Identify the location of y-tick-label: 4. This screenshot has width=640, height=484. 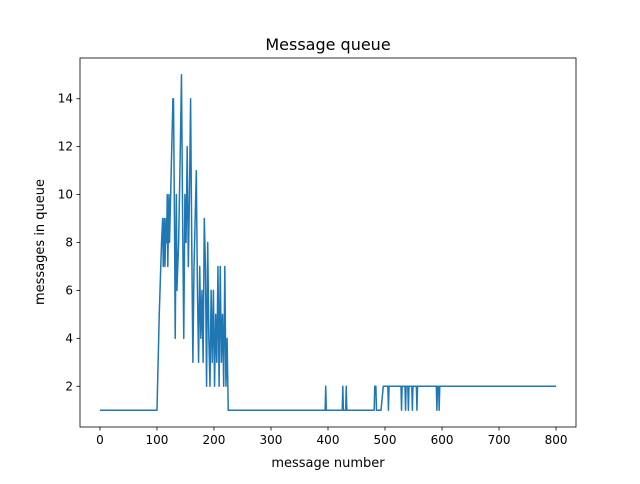
(69, 338).